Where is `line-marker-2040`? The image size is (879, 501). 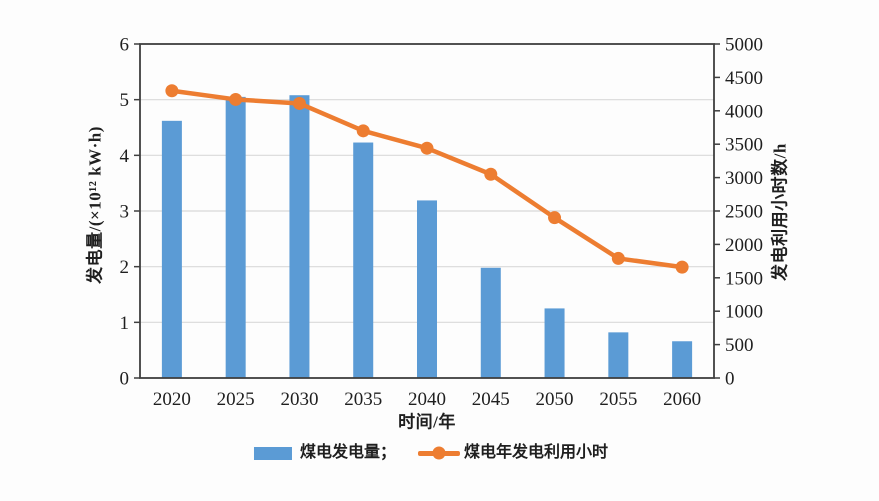 line-marker-2040 is located at coordinates (427, 148).